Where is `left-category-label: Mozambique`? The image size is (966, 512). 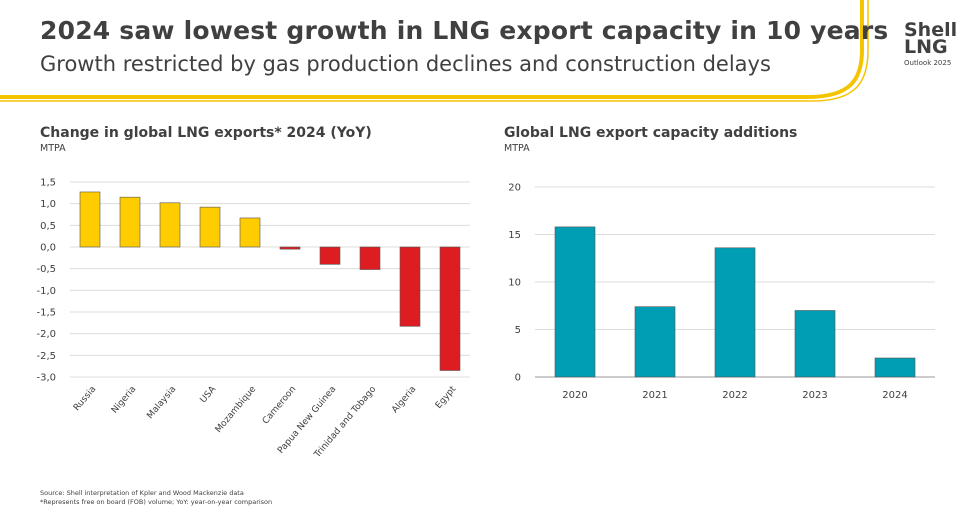
left-category-label: Mozambique is located at coordinates (236, 409).